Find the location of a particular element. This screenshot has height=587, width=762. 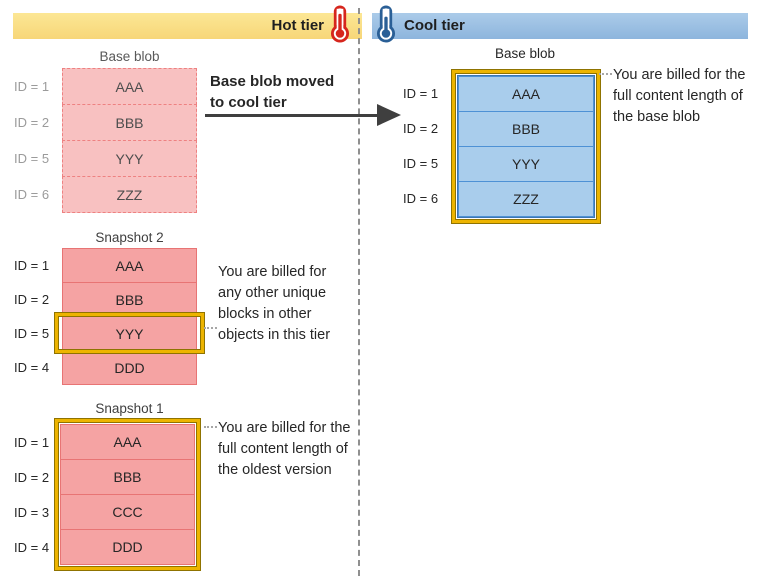

move-note-line: Base blob moved is located at coordinates (272, 81).